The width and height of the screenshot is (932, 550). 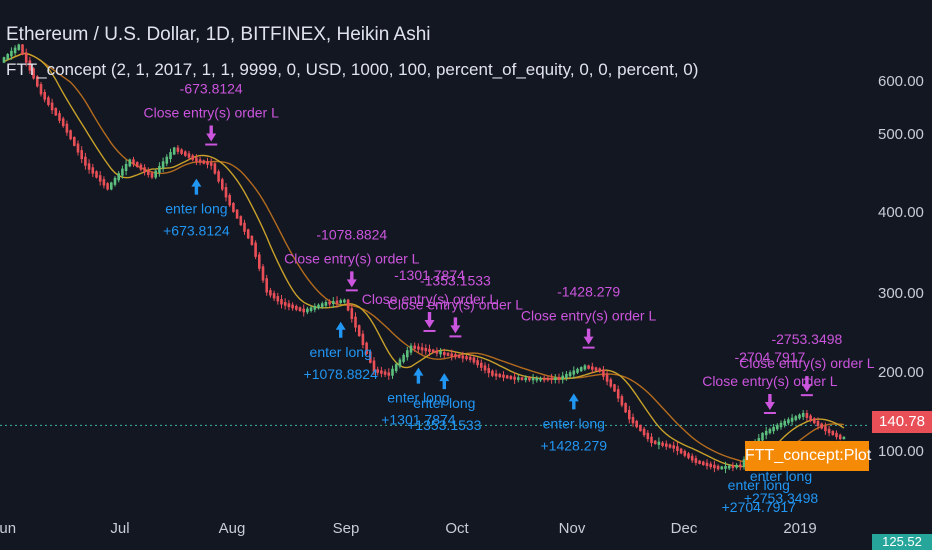 I want to click on entry-value: +1428.279, so click(x=574, y=445).